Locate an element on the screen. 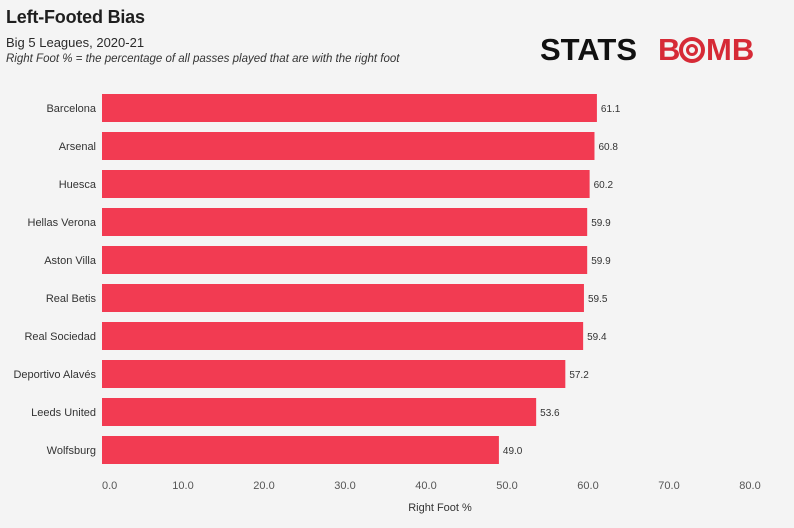 Image resolution: width=794 pixels, height=528 pixels. category-label: Hellas Verona is located at coordinates (62, 223).